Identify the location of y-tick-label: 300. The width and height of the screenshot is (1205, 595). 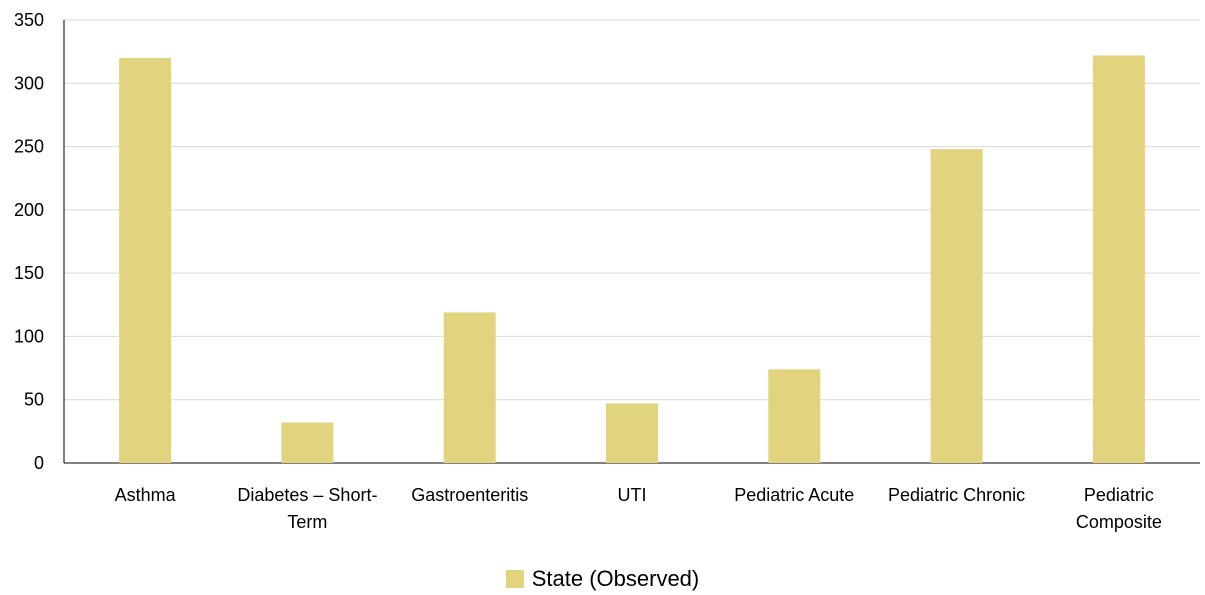
(29, 83).